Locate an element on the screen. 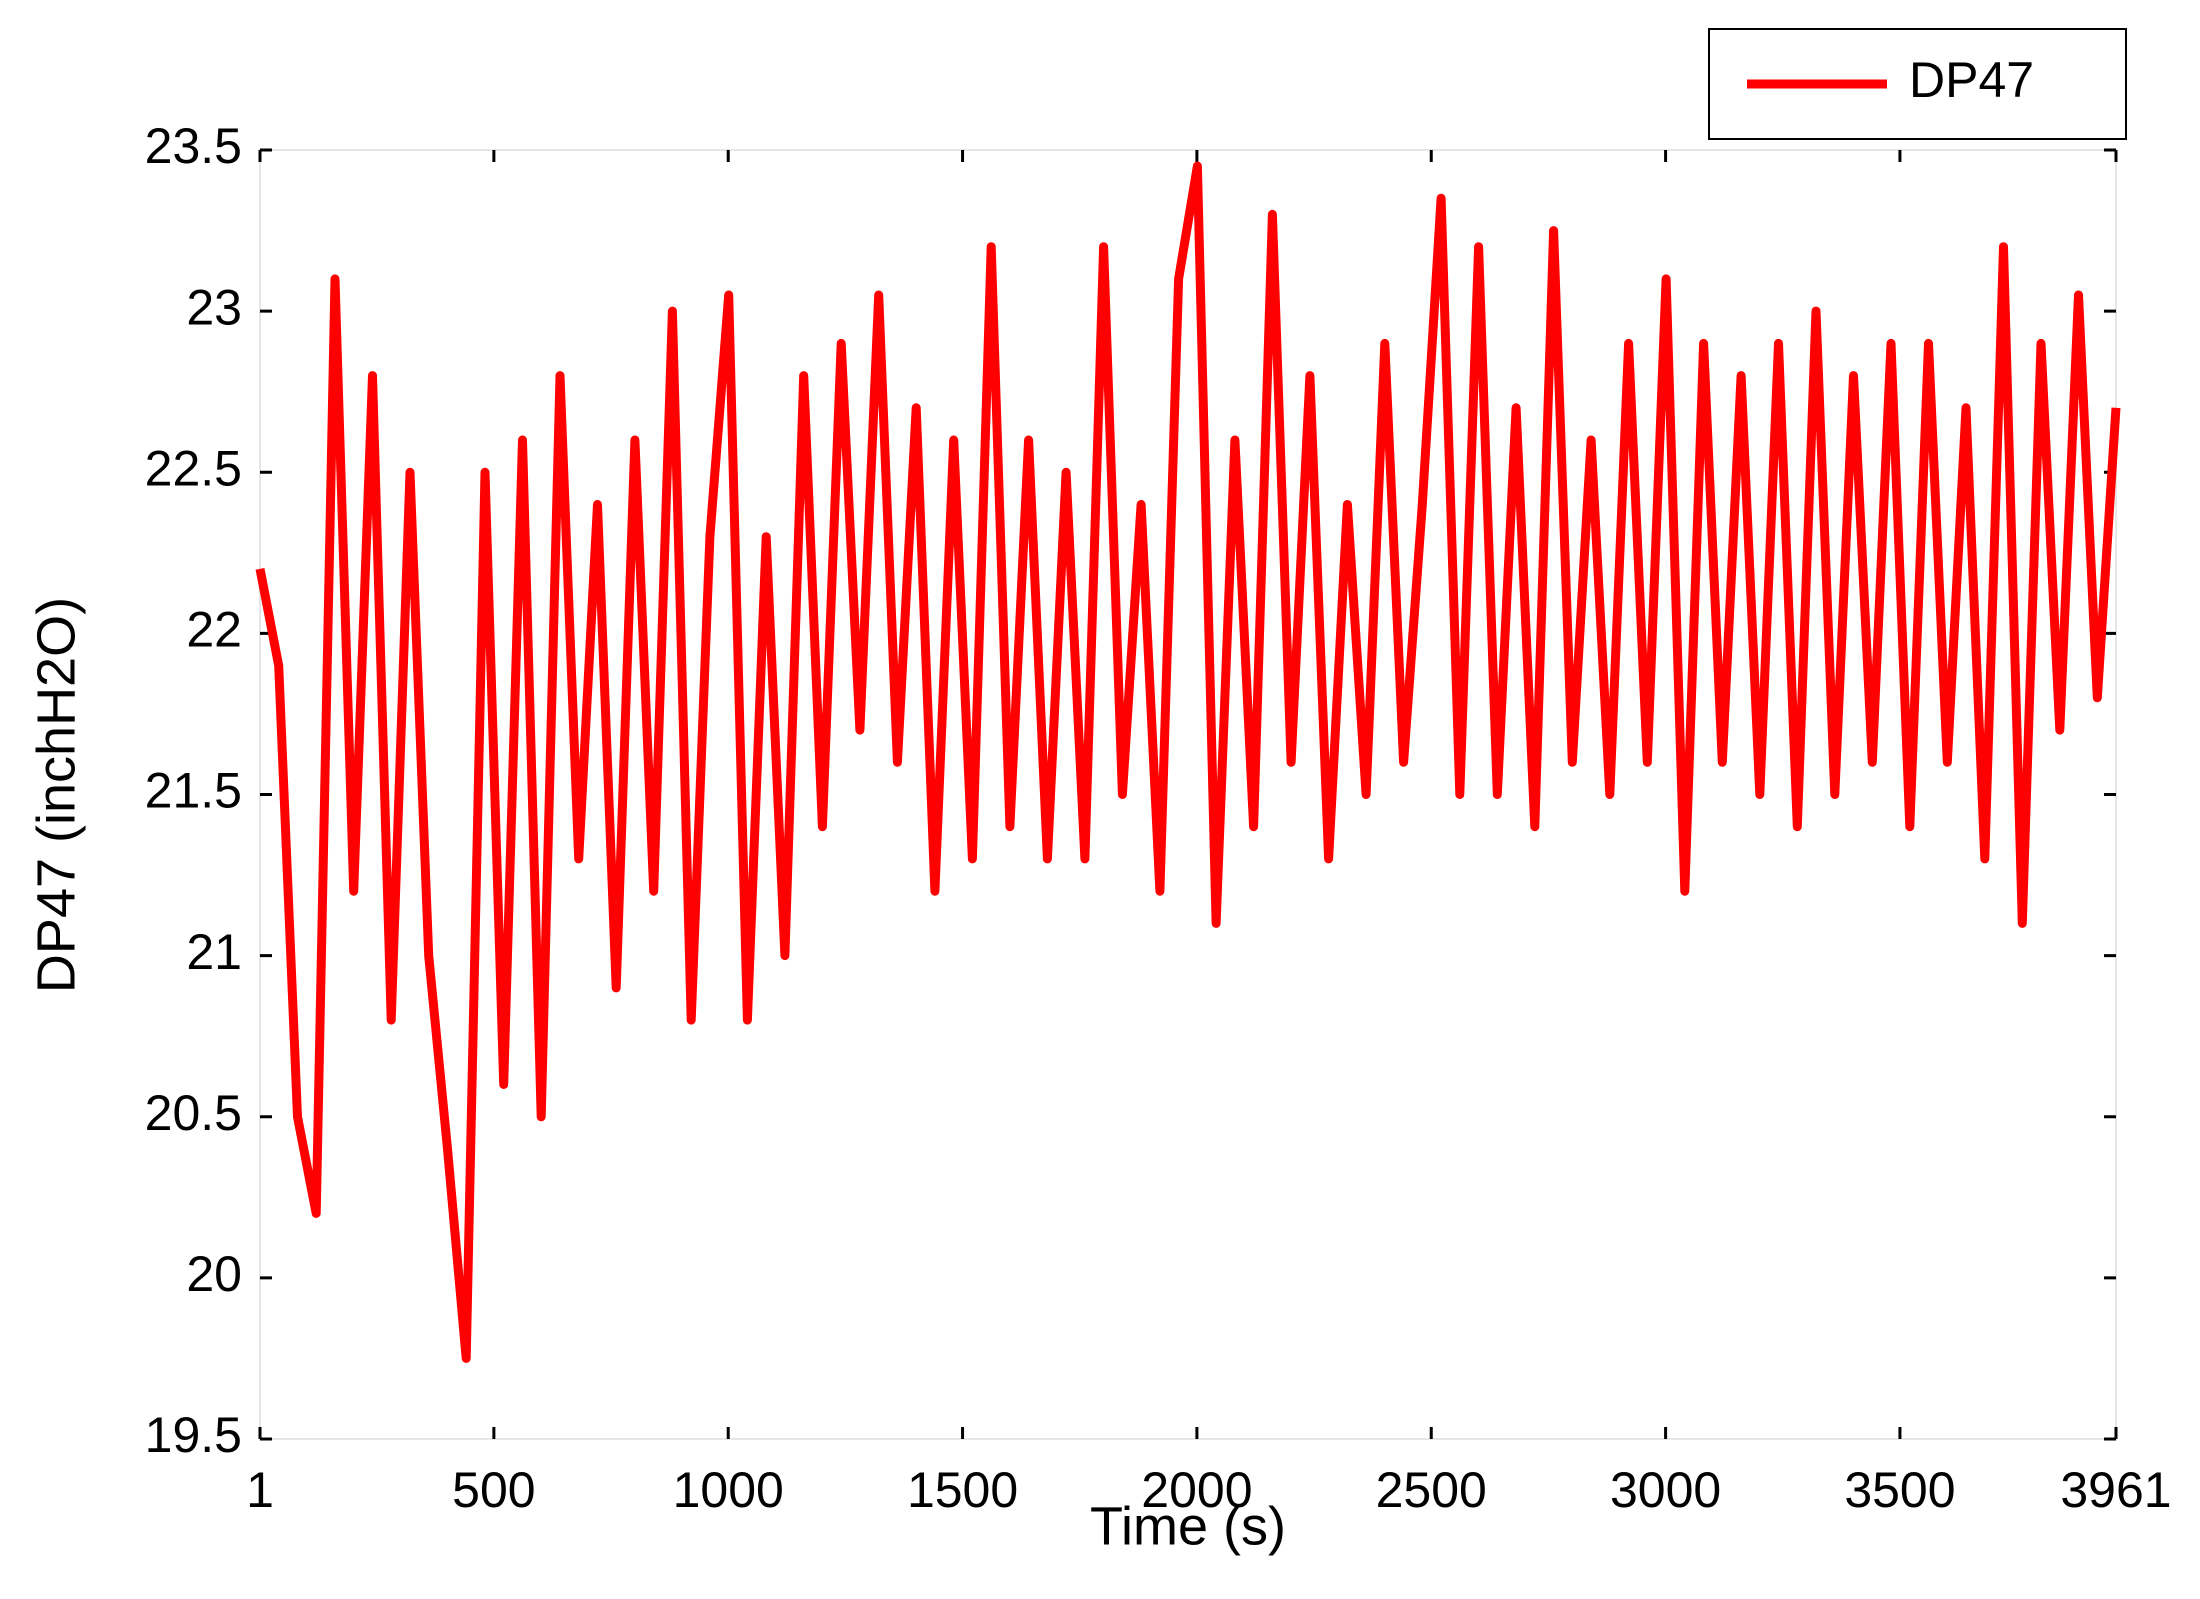  legend-label: DP47 is located at coordinates (1971, 80).